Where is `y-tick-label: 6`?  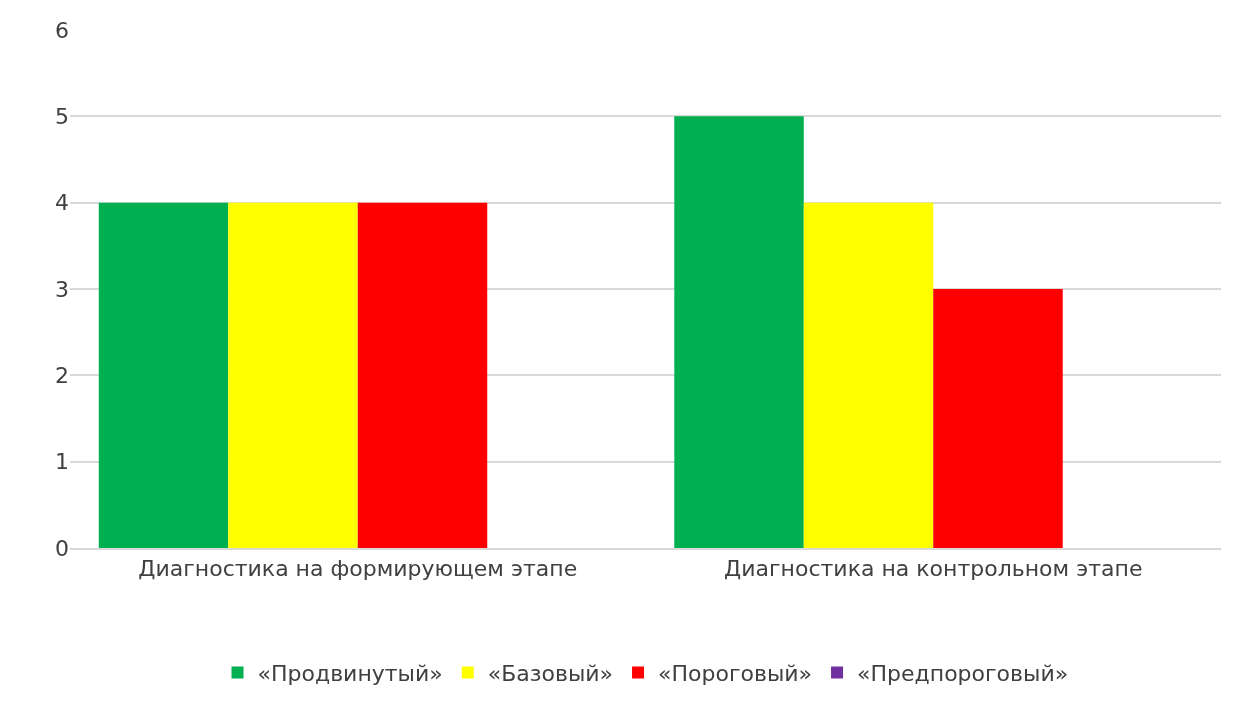 y-tick-label: 6 is located at coordinates (62, 30).